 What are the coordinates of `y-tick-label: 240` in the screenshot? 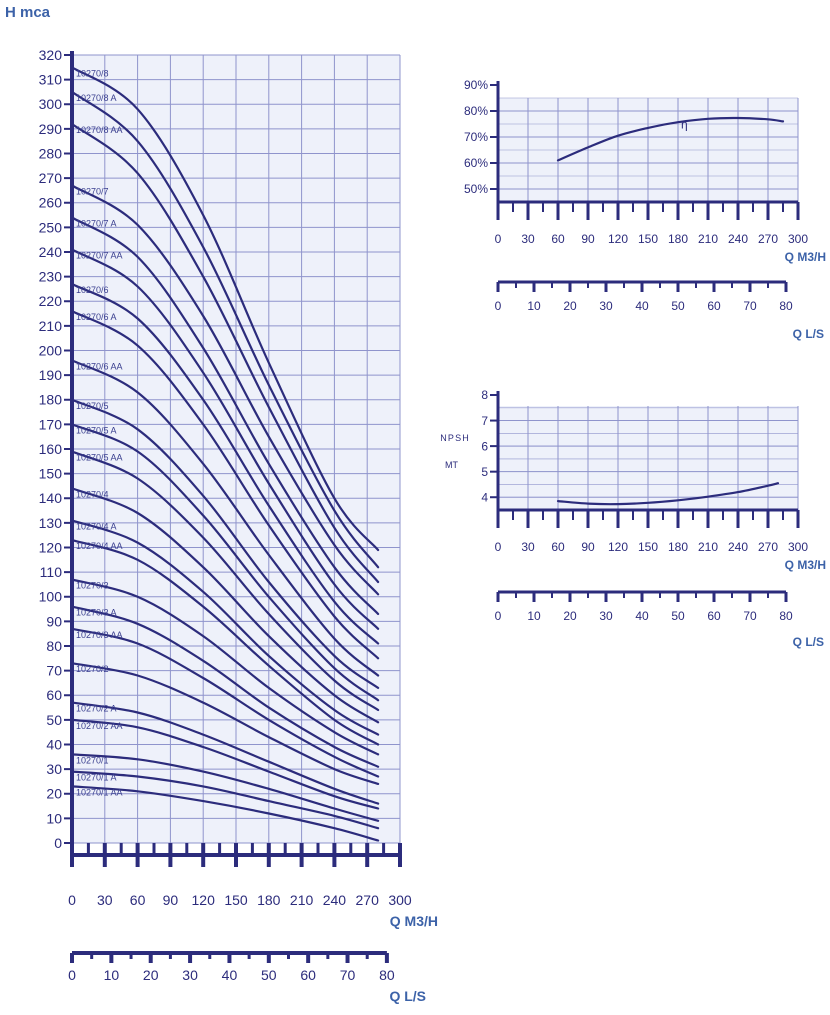 It's located at (51, 252).